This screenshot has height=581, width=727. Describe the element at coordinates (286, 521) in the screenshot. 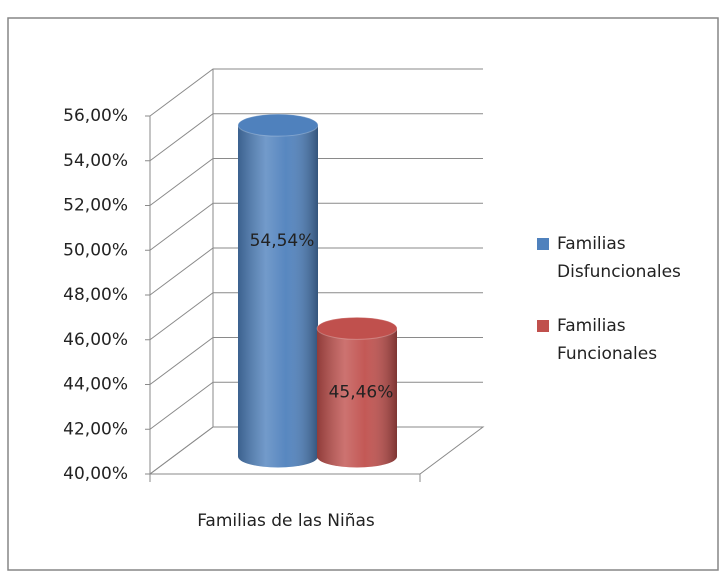

I see `x-tick-label: Familias de las Niñas` at that location.